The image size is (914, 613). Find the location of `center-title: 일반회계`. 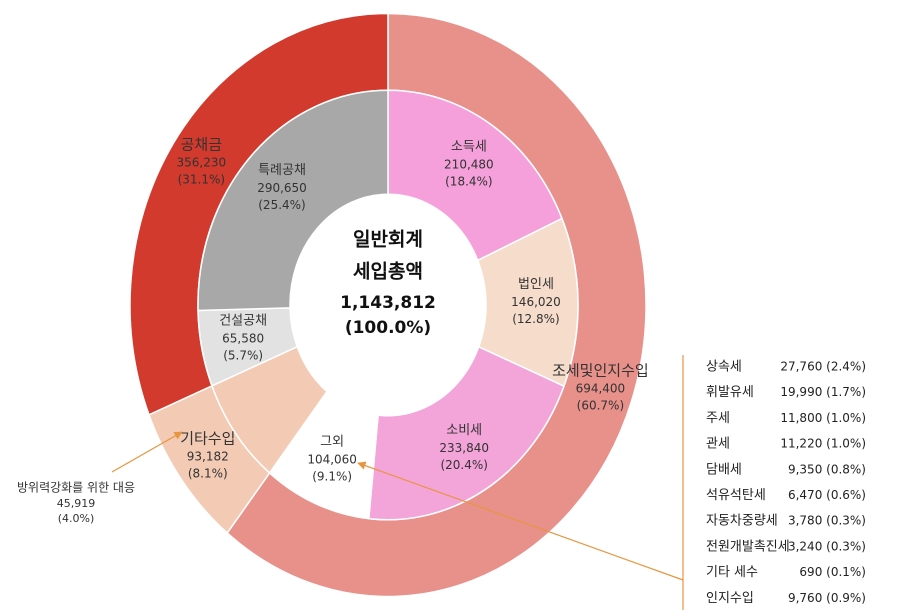

center-title: 일반회계 is located at coordinates (388, 240).